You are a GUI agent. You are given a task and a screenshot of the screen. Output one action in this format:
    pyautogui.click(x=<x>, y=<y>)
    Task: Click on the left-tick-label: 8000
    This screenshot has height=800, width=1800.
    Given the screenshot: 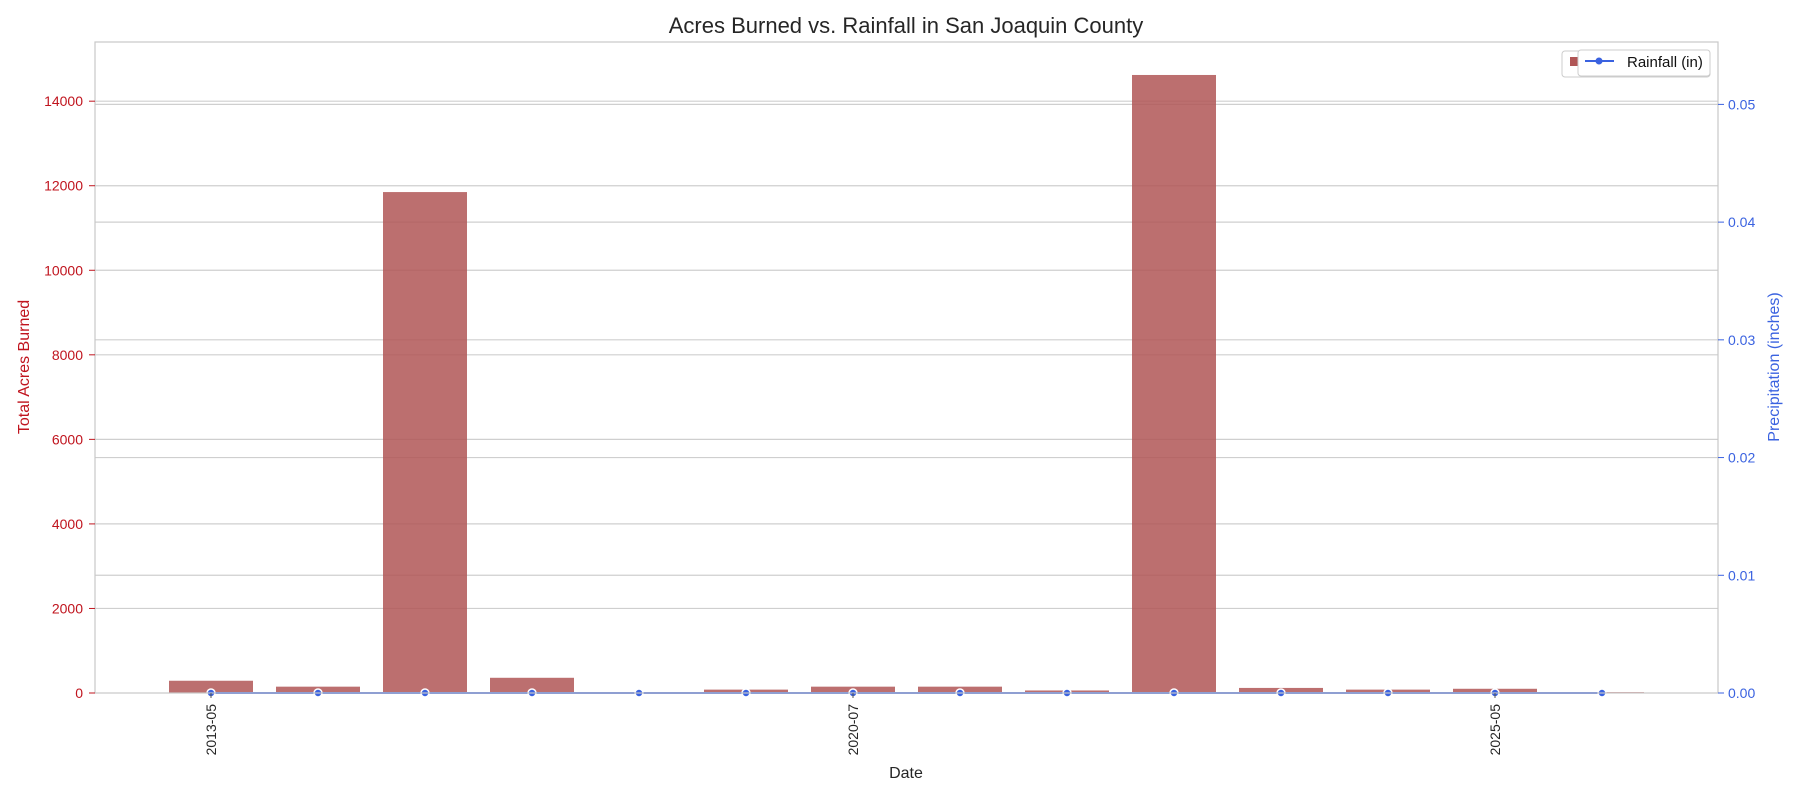 What is the action you would take?
    pyautogui.click(x=67, y=355)
    